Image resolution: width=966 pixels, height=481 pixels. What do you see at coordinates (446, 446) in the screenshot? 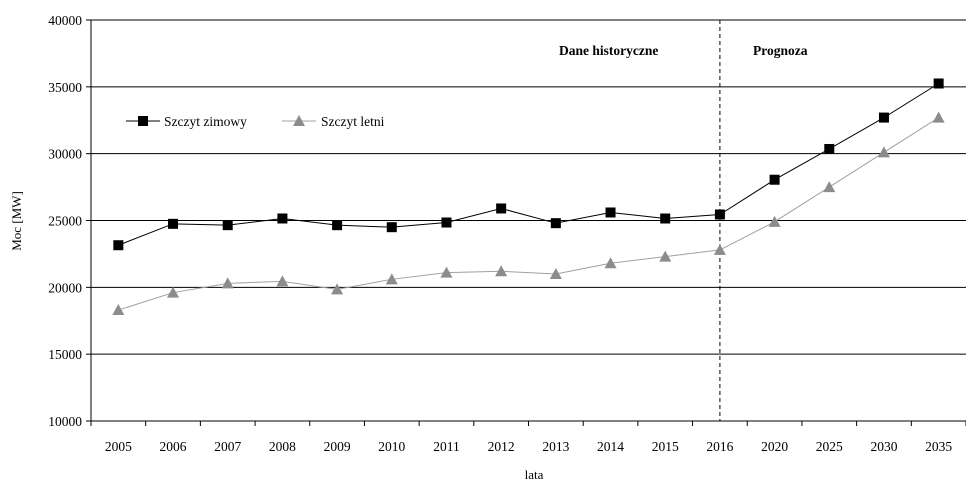
I see `x-tick-label: 2011` at bounding box center [446, 446].